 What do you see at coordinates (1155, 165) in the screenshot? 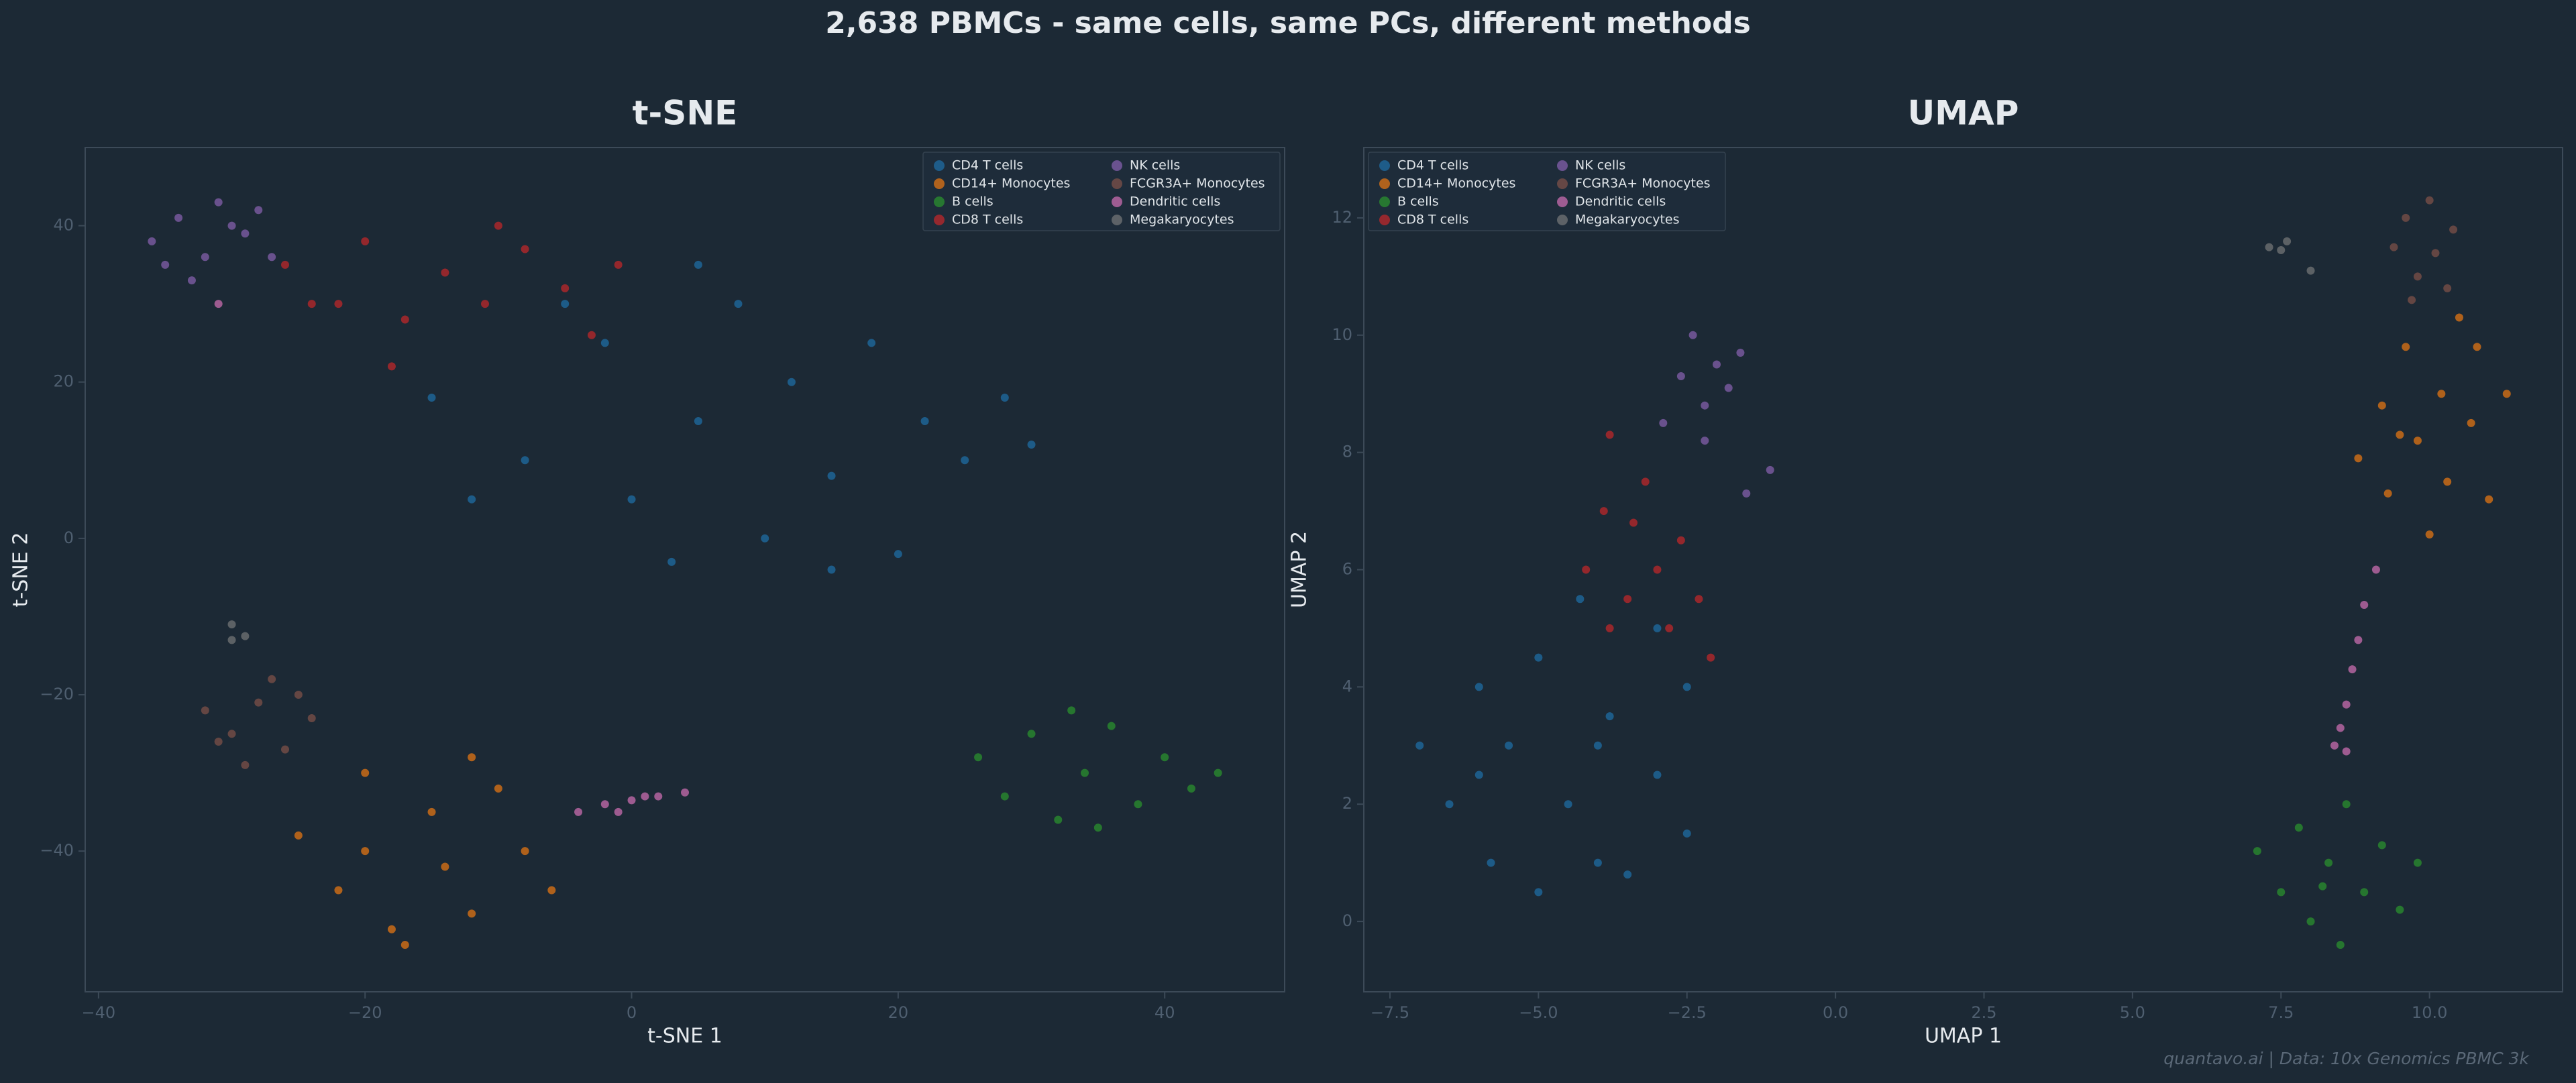
I see `legend-label: NK cells` at bounding box center [1155, 165].